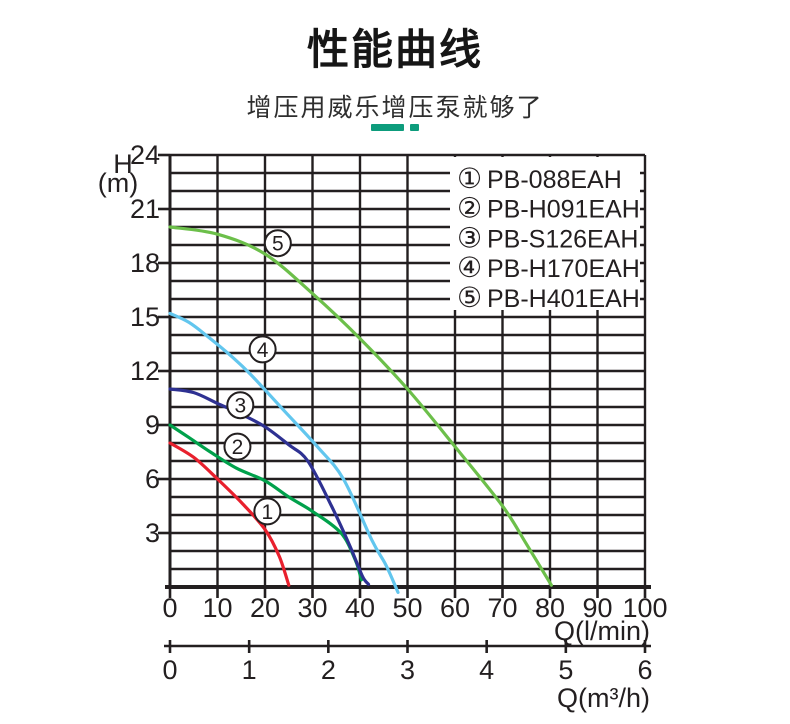 This screenshot has width=790, height=724. Describe the element at coordinates (407, 608) in the screenshot. I see `x-tick-label: 50` at that location.